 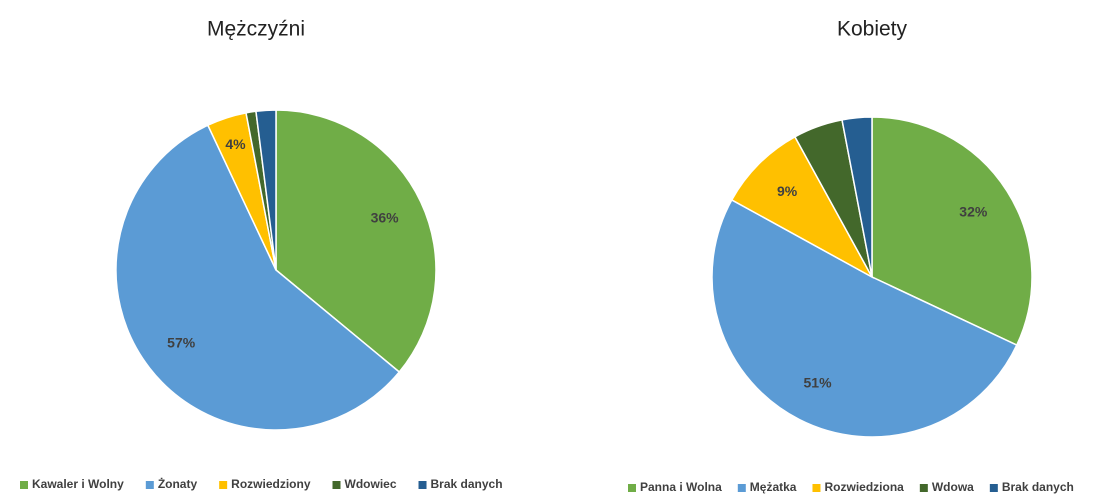 What do you see at coordinates (256, 29) in the screenshot?
I see `chart-title: Mężczyźni` at bounding box center [256, 29].